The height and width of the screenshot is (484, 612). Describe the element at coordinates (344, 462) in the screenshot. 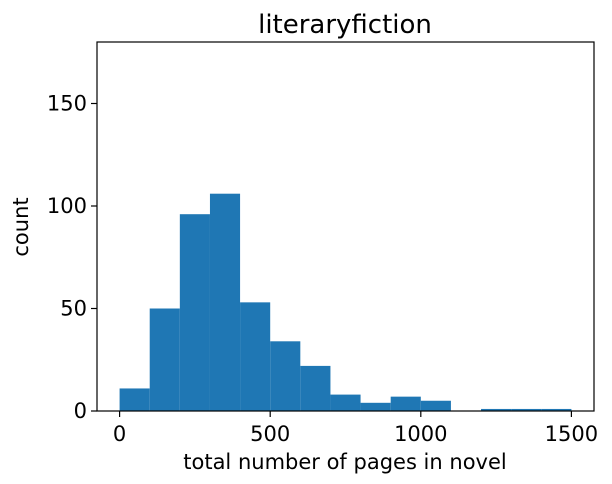

I see `x-axis-label: total number of pages in novel` at that location.